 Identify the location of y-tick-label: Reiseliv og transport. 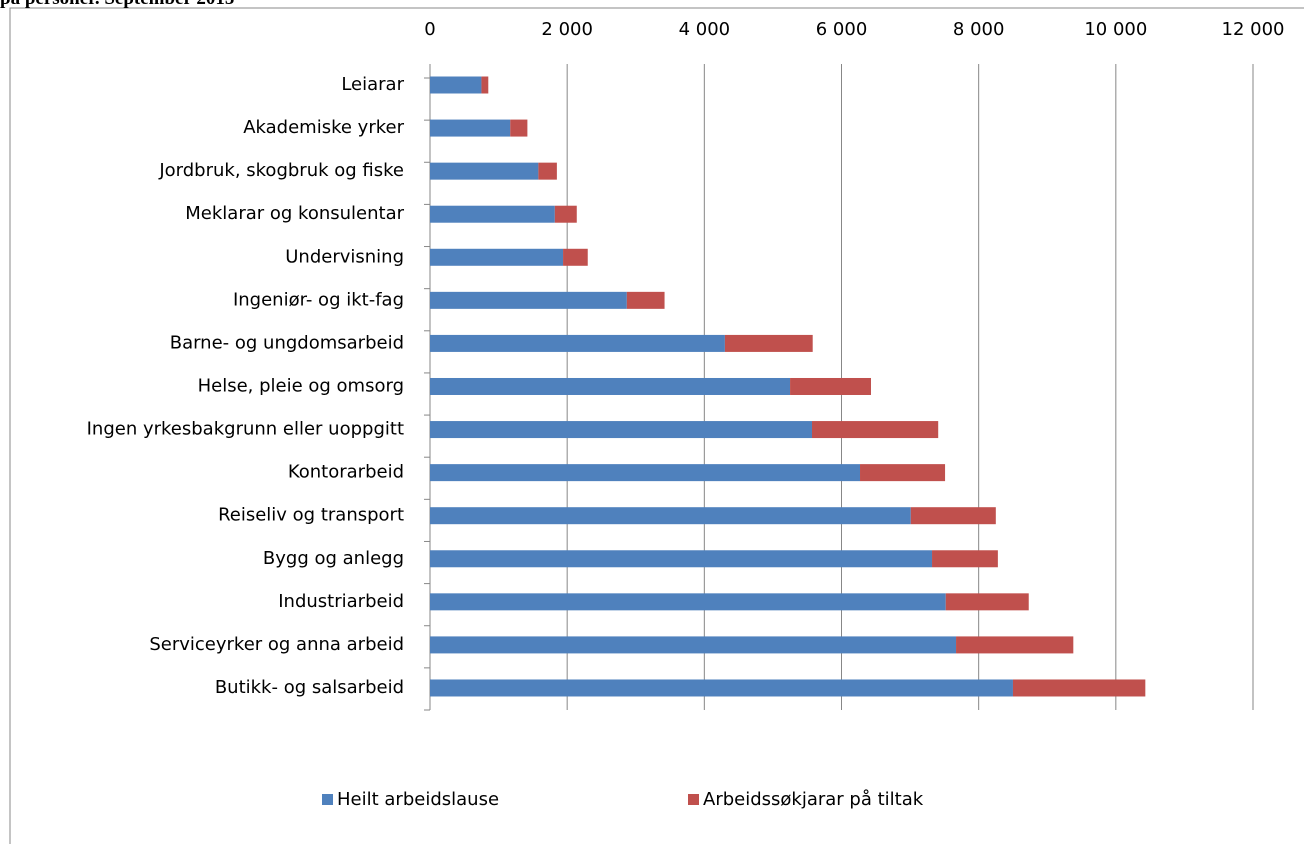
(311, 515).